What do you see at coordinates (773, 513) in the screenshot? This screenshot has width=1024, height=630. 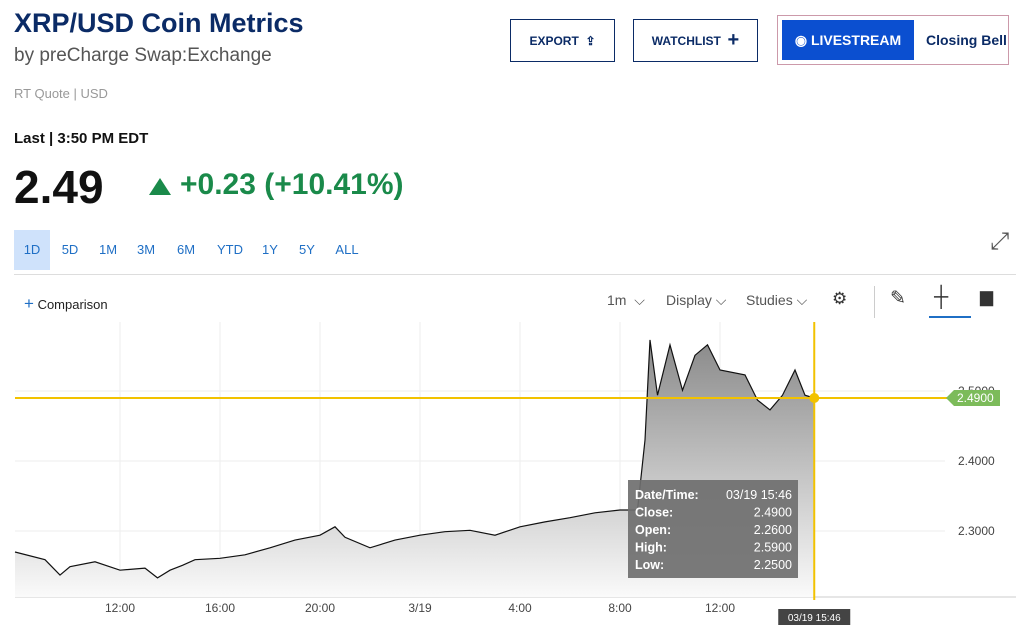 I see `tooltip-value: 2.4900` at bounding box center [773, 513].